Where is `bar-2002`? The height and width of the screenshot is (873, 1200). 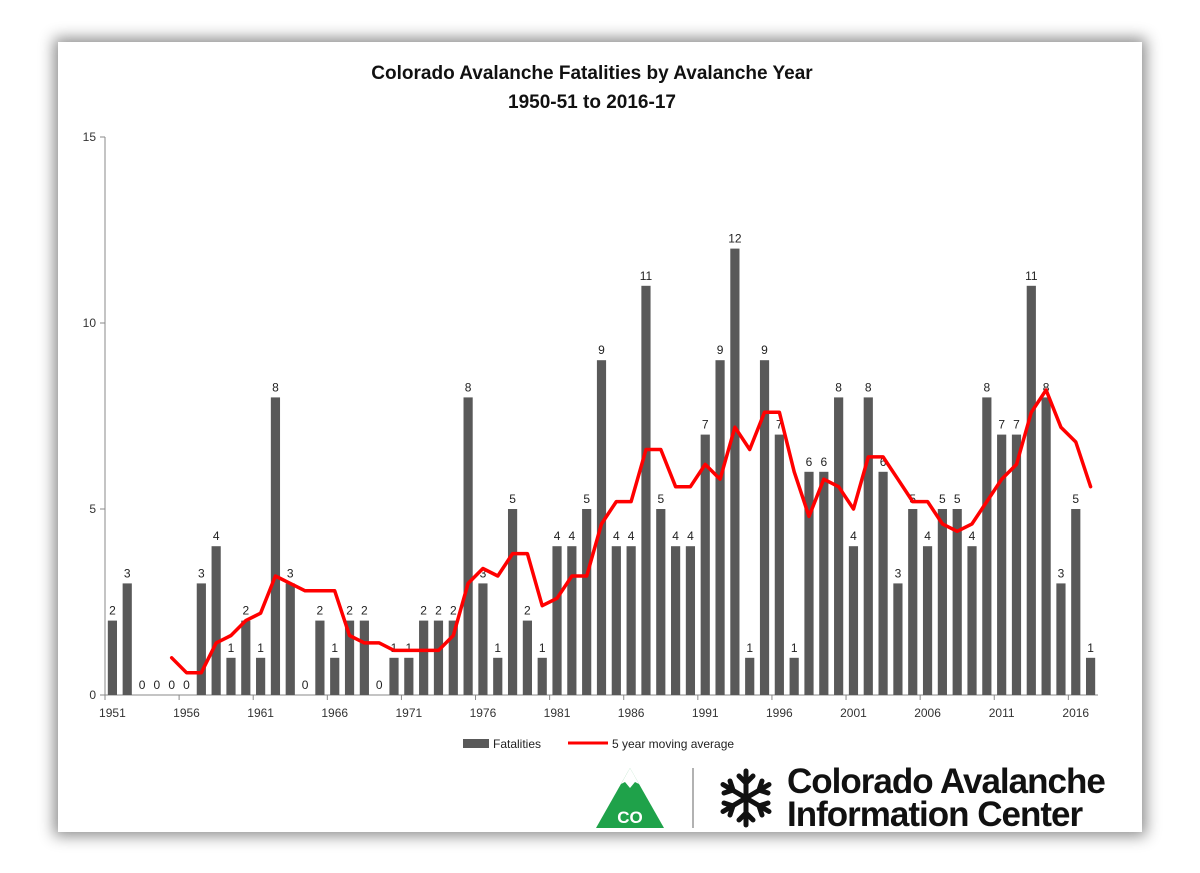 bar-2002 is located at coordinates (868, 546).